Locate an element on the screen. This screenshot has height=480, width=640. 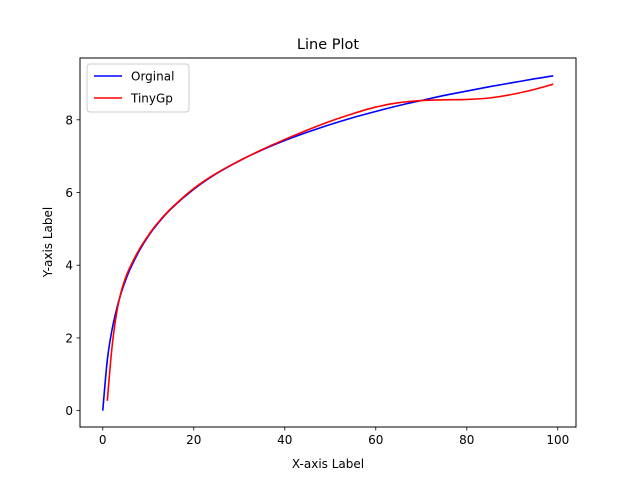
legend-label-tinygp: TinyGp is located at coordinates (151, 99).